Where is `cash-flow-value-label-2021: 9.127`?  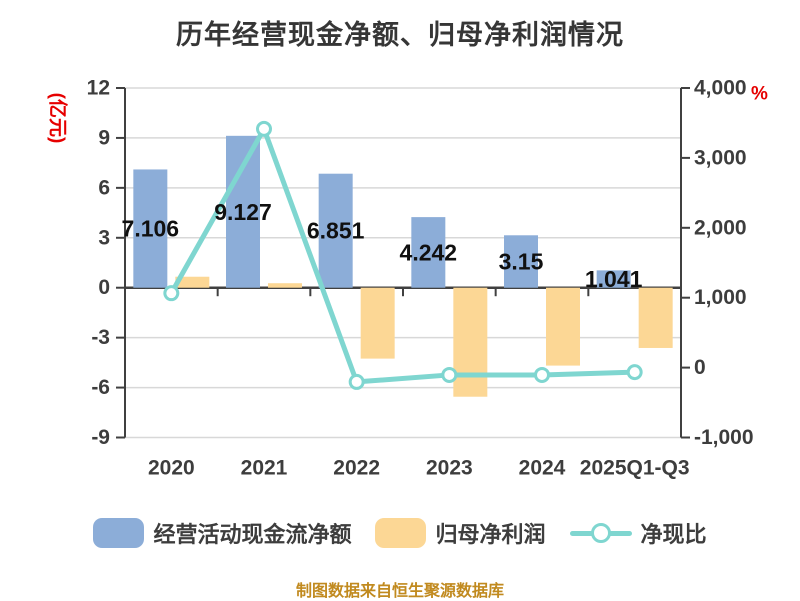 cash-flow-value-label-2021: 9.127 is located at coordinates (243, 212).